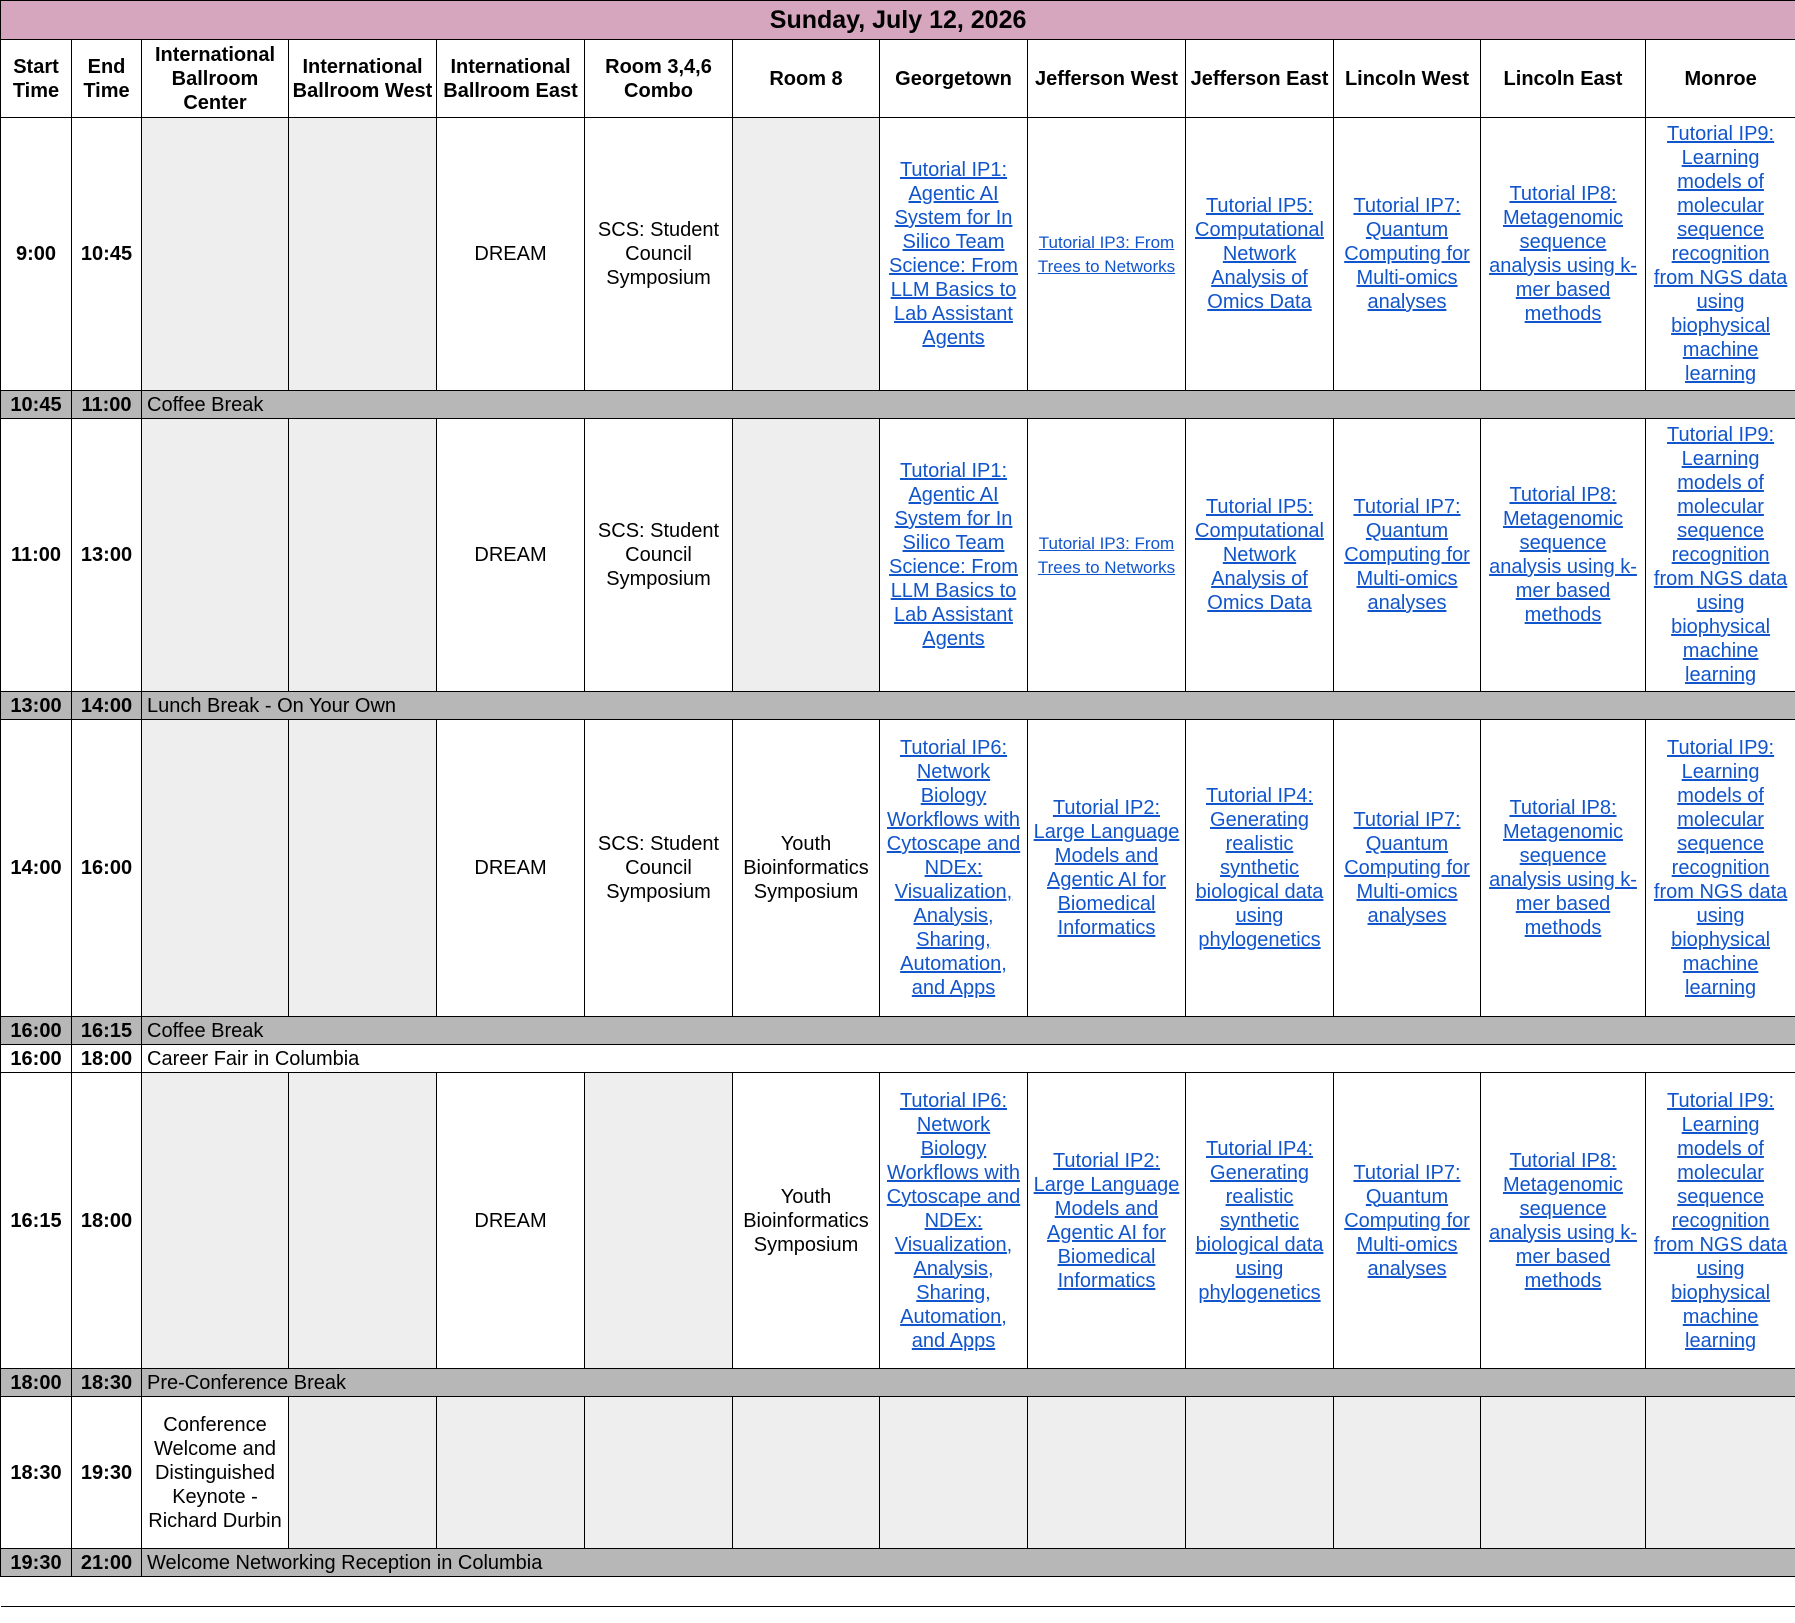 Image resolution: width=1795 pixels, height=1623 pixels. I want to click on column-header: International Ballroom Center, so click(215, 78).